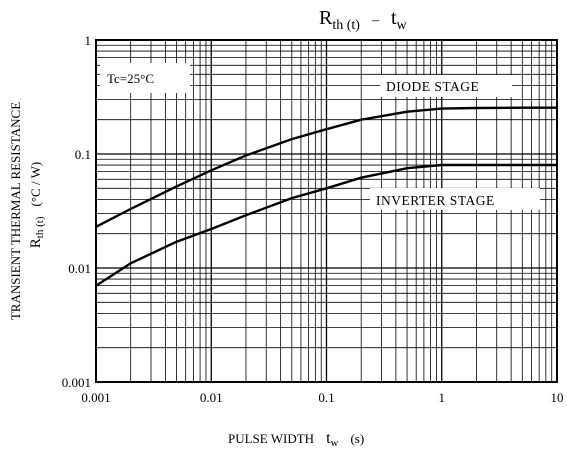 The width and height of the screenshot is (567, 452). Describe the element at coordinates (211, 397) in the screenshot. I see `x-tick-label: 0.01` at that location.